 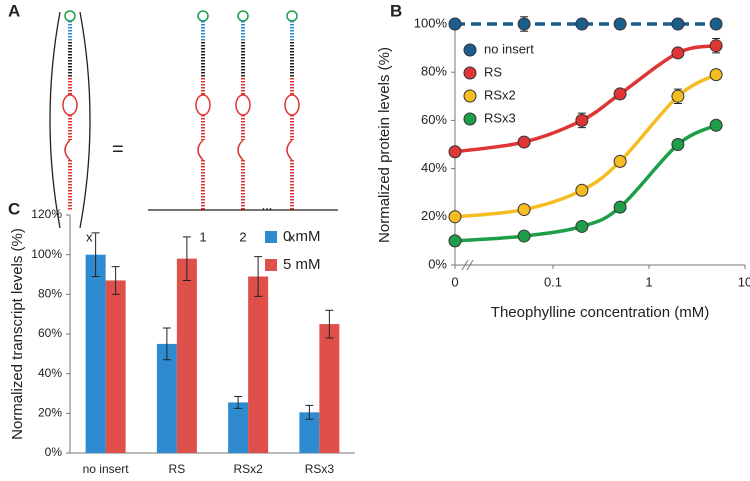 I want to click on legend-label: 0 mM, so click(x=302, y=236).